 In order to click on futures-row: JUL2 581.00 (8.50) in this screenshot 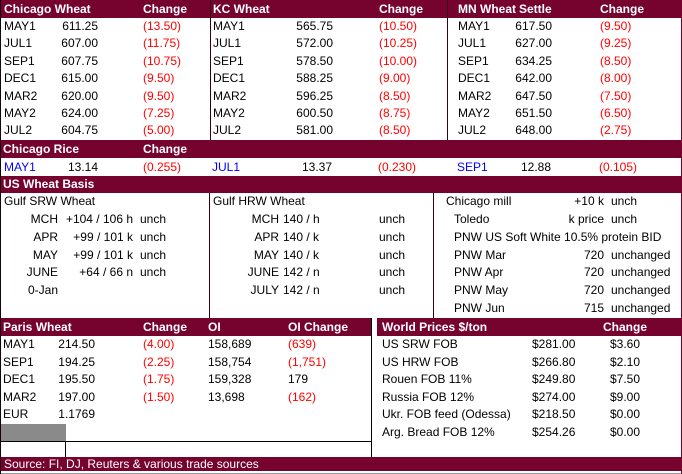, I will do `click(330, 130)`.